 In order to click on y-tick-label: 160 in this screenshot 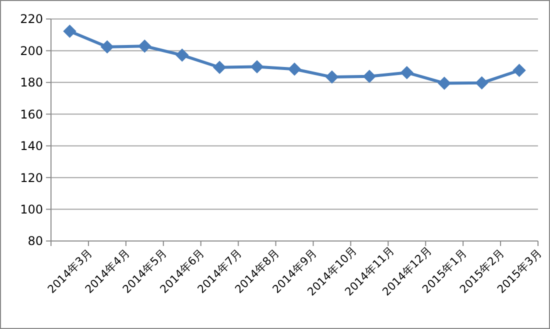, I will do `click(31, 114)`.